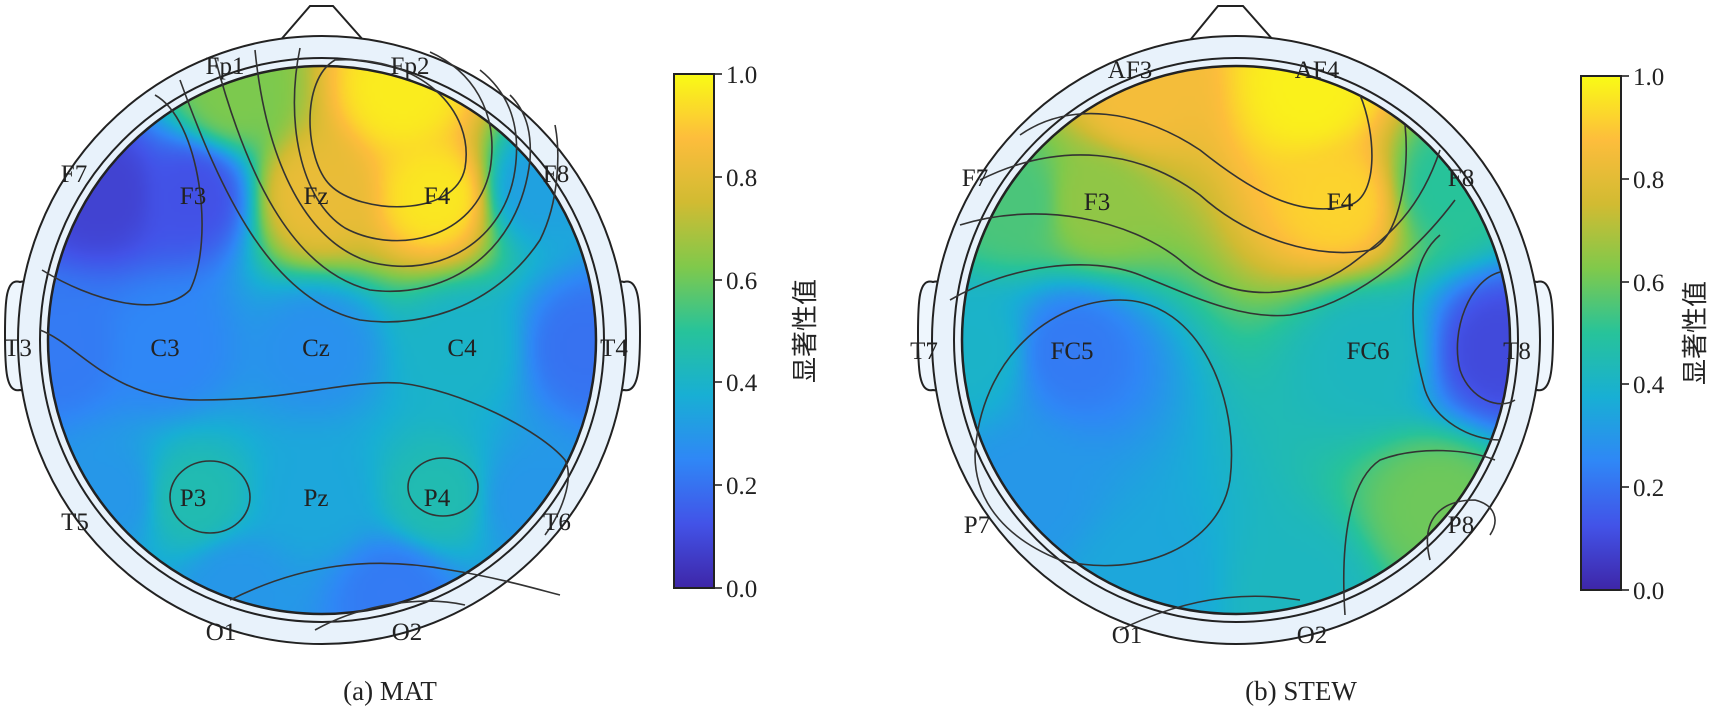  I want to click on electrode-label: C3, so click(164, 348).